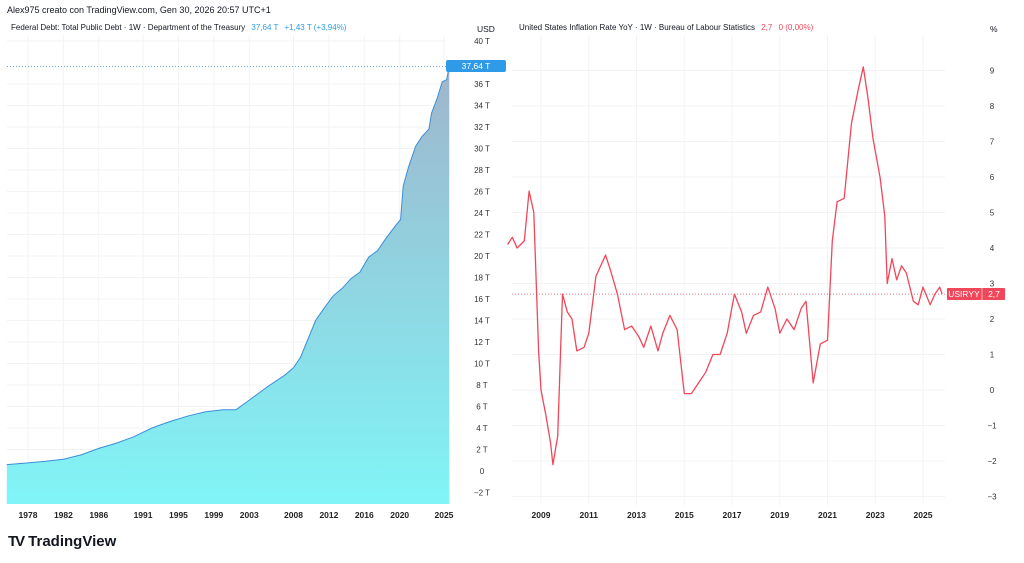  What do you see at coordinates (72, 541) in the screenshot?
I see `tradingview-logo-text: TradingView` at bounding box center [72, 541].